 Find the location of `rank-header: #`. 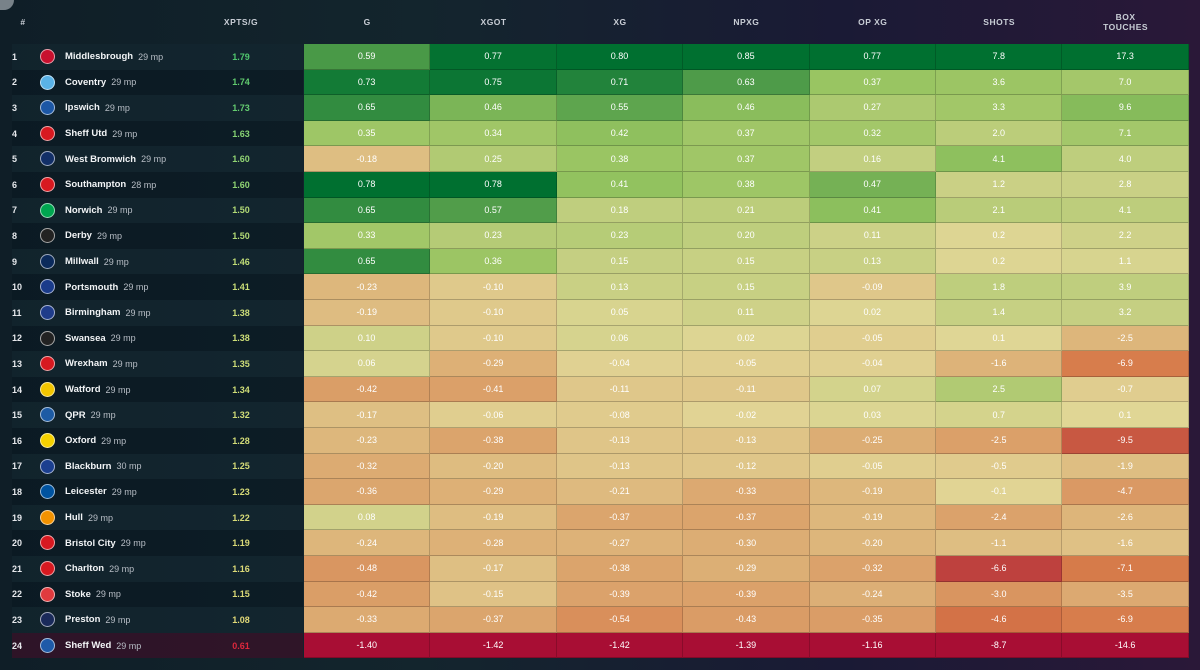

rank-header: # is located at coordinates (23, 22).